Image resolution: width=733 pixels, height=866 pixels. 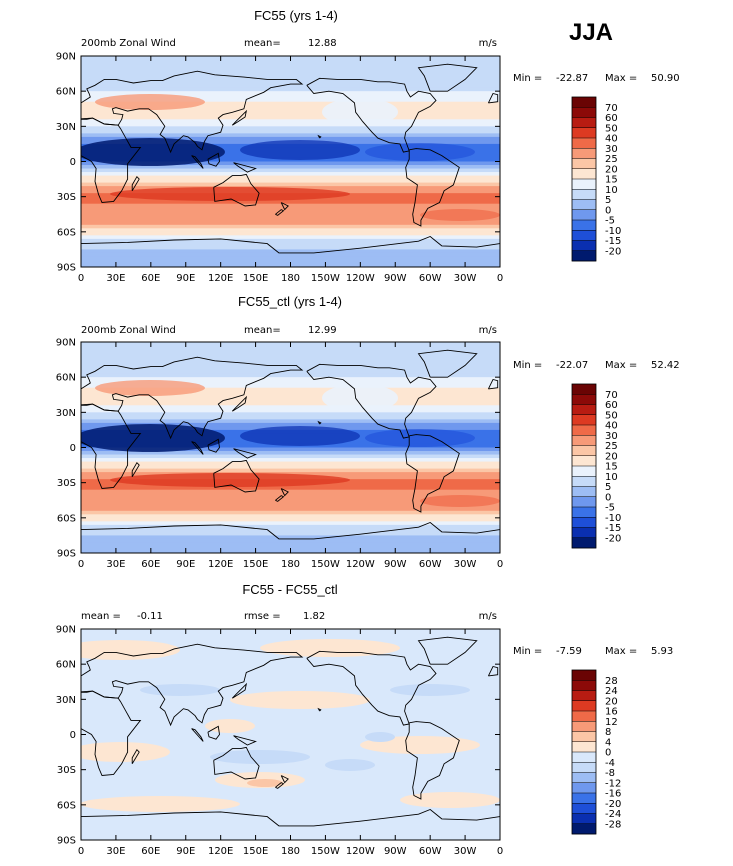 What do you see at coordinates (150, 278) in the screenshot?
I see `x-tick-label: 60E` at bounding box center [150, 278].